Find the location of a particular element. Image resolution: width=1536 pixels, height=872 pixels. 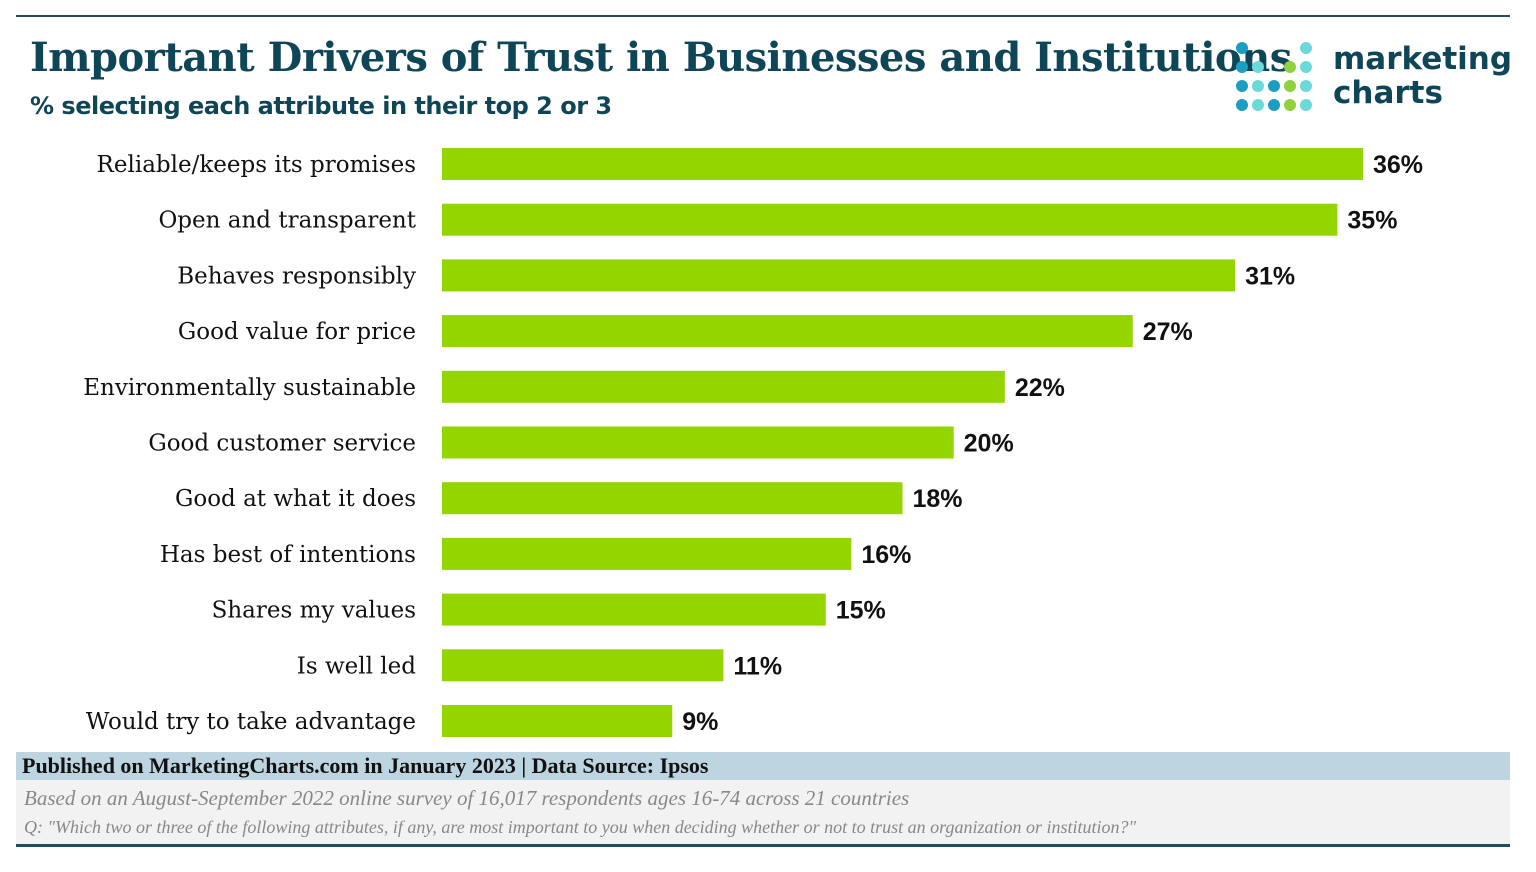

logo-word-2: charts is located at coordinates (1388, 93).